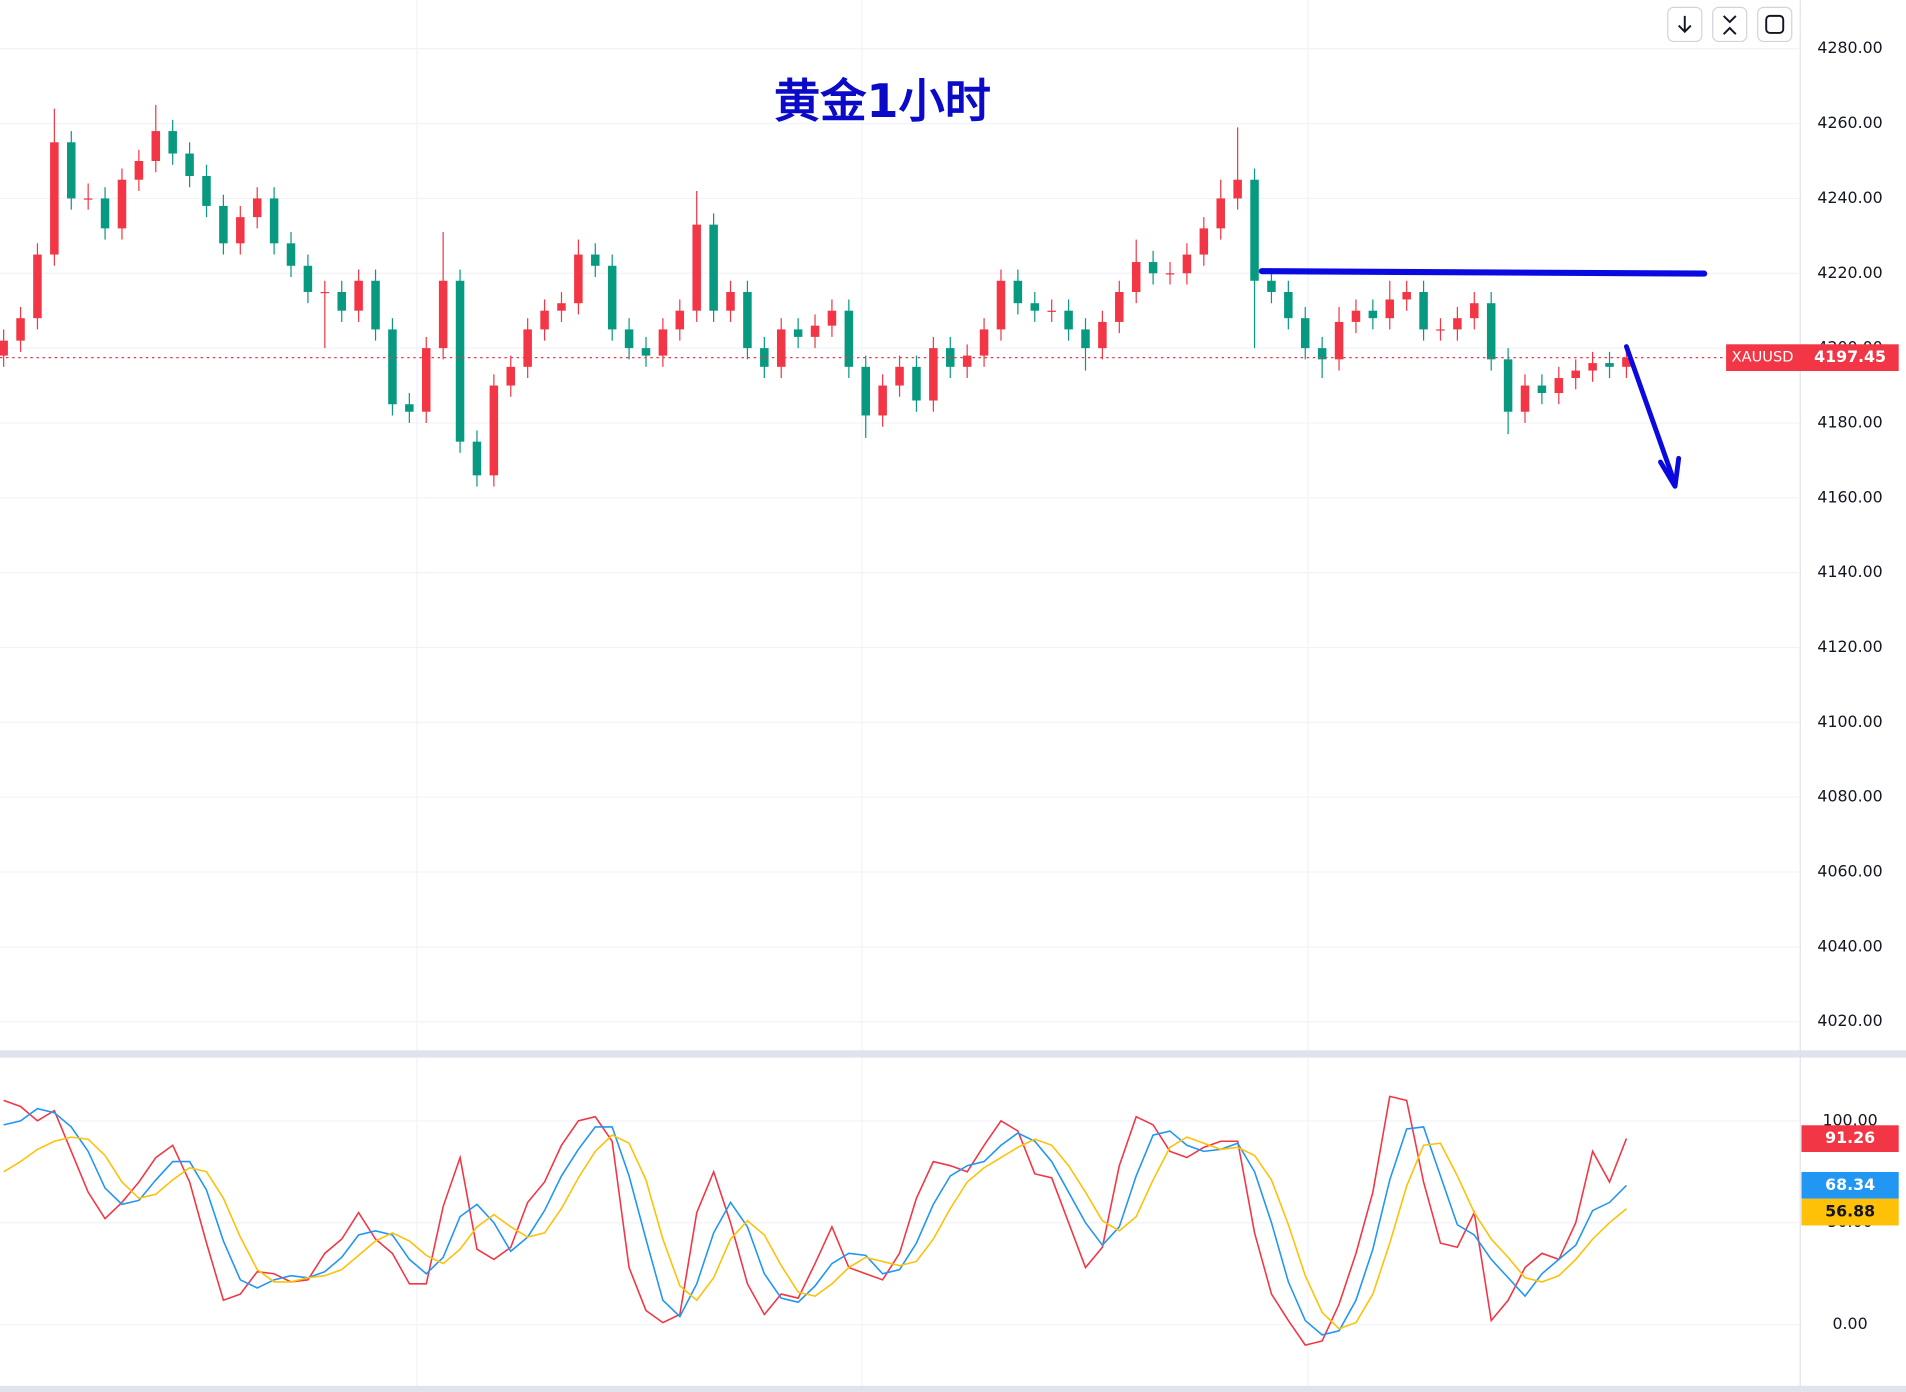 The width and height of the screenshot is (1906, 1392). What do you see at coordinates (1849, 496) in the screenshot?
I see `y-tick-label: 4160.00` at bounding box center [1849, 496].